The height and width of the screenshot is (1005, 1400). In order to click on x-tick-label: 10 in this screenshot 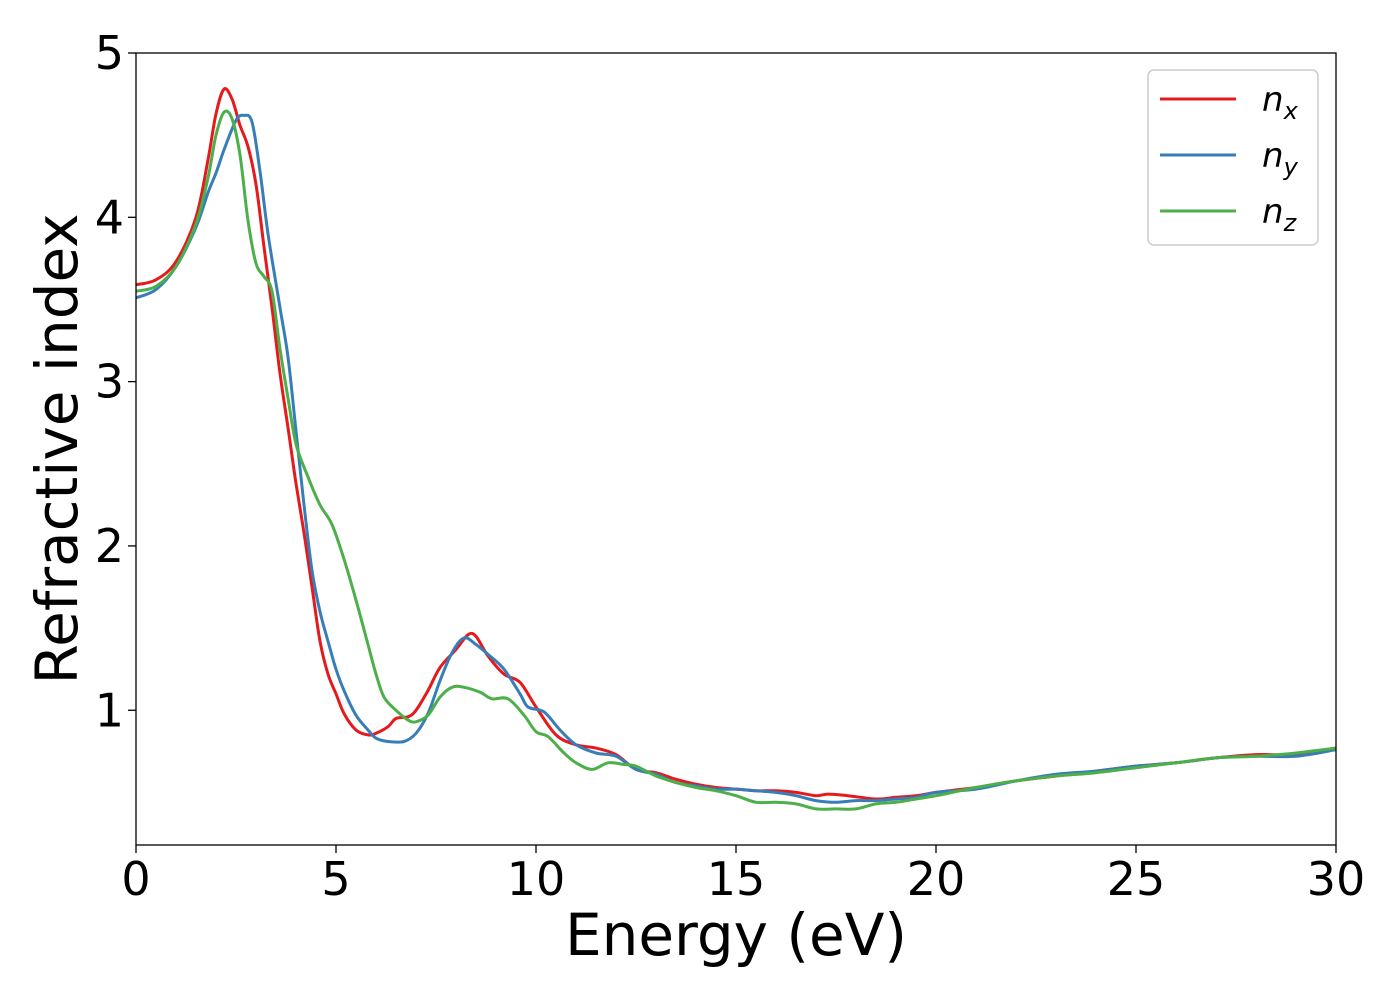, I will do `click(536, 879)`.